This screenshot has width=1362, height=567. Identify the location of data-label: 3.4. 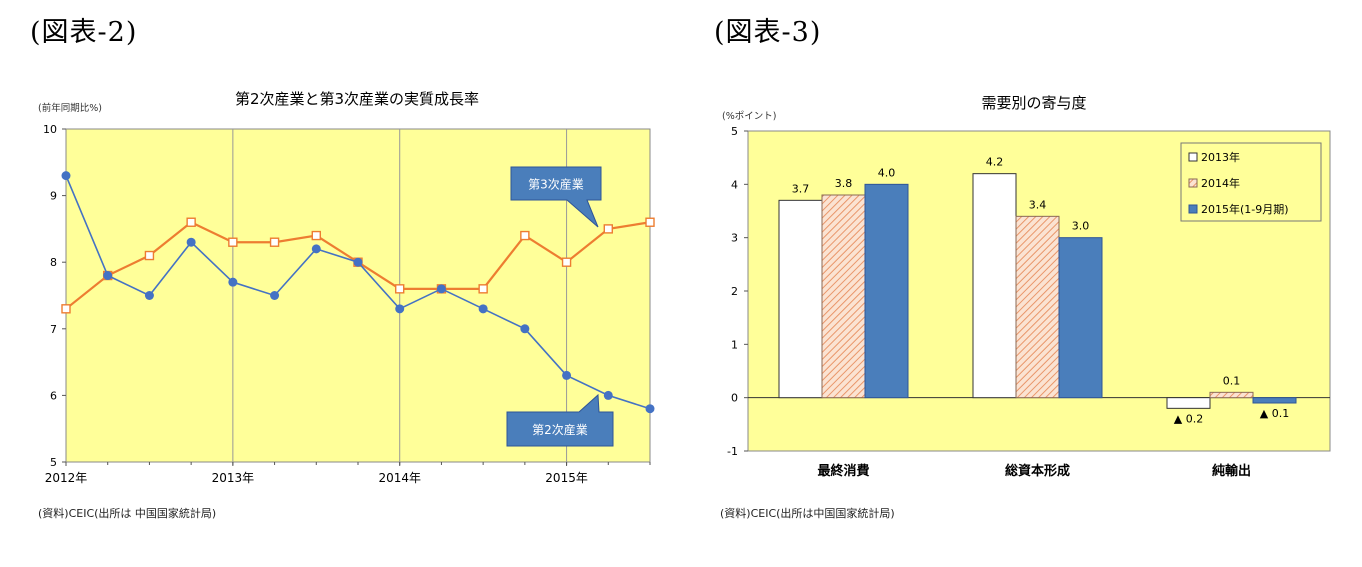
(1038, 204).